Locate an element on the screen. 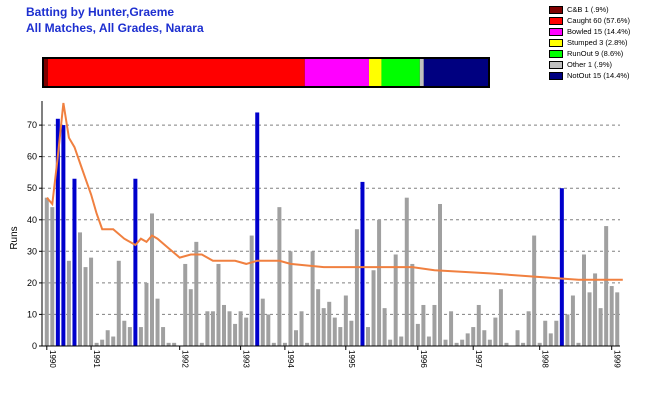 The height and width of the screenshot is (400, 650). y-tick-label: 30 is located at coordinates (32, 251).